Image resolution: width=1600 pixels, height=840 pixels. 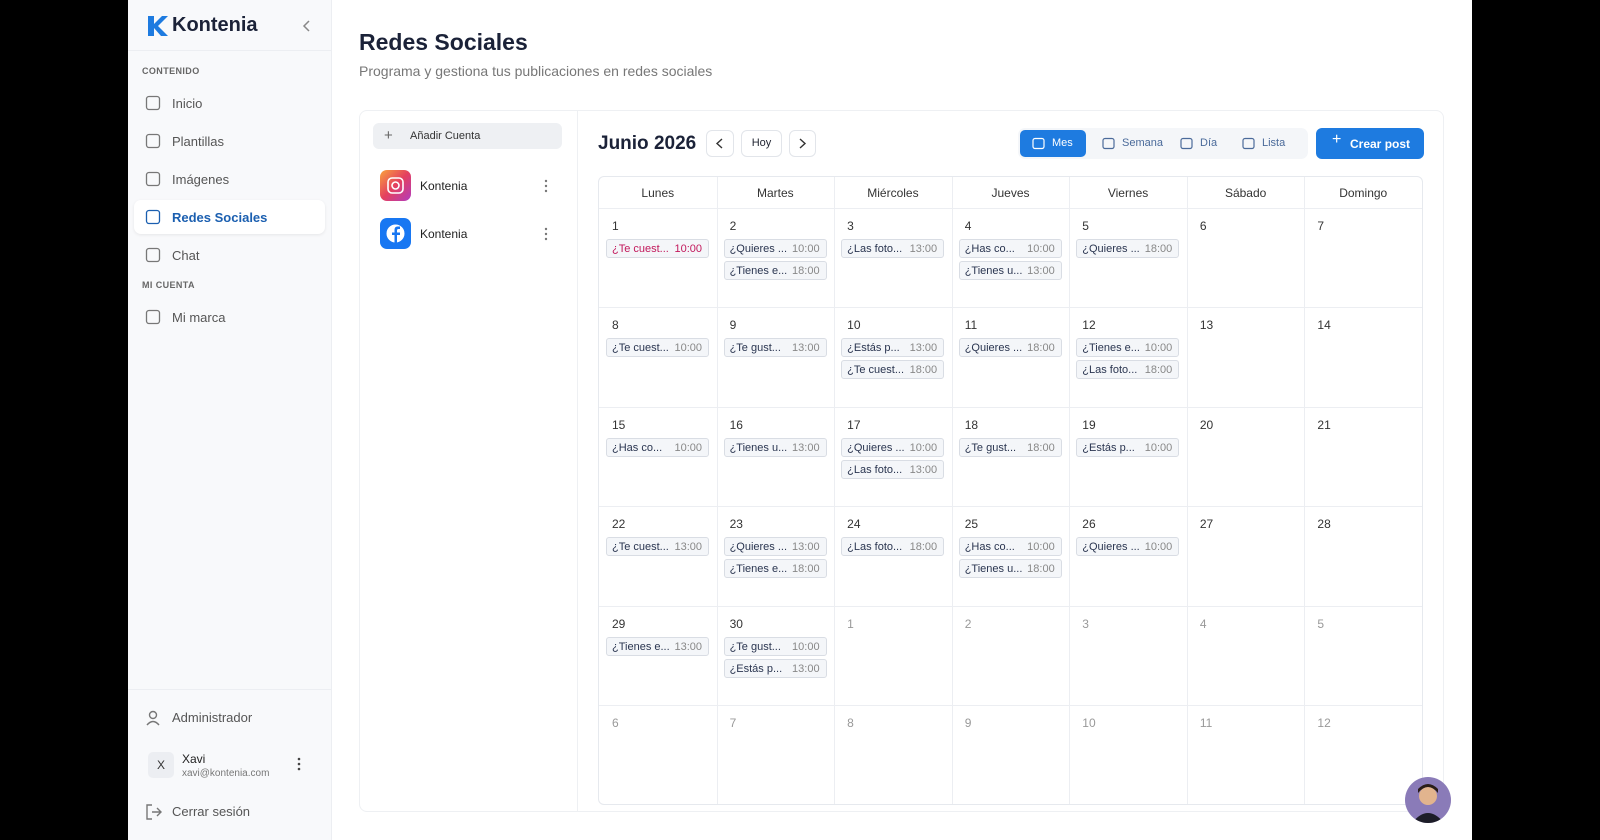 I want to click on event-chip: ¿Estás p... 10:00, so click(x=1128, y=447).